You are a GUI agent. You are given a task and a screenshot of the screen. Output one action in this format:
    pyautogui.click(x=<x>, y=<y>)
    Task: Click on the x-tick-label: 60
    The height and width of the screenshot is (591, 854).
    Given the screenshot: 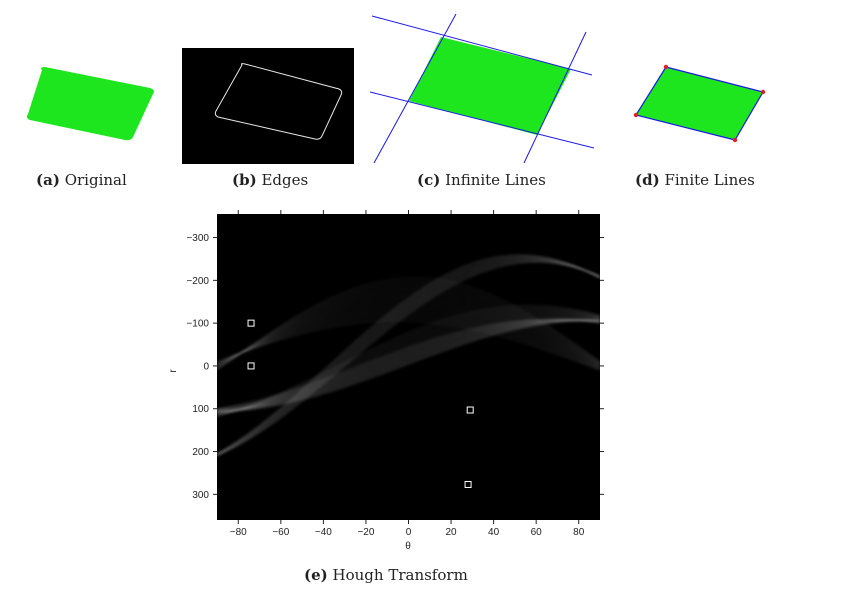 What is the action you would take?
    pyautogui.click(x=537, y=532)
    